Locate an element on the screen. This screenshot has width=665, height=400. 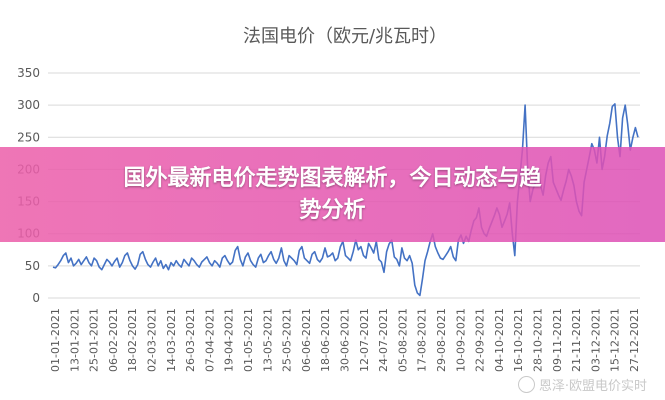
y-tick-label: 350 is located at coordinates (28, 73).